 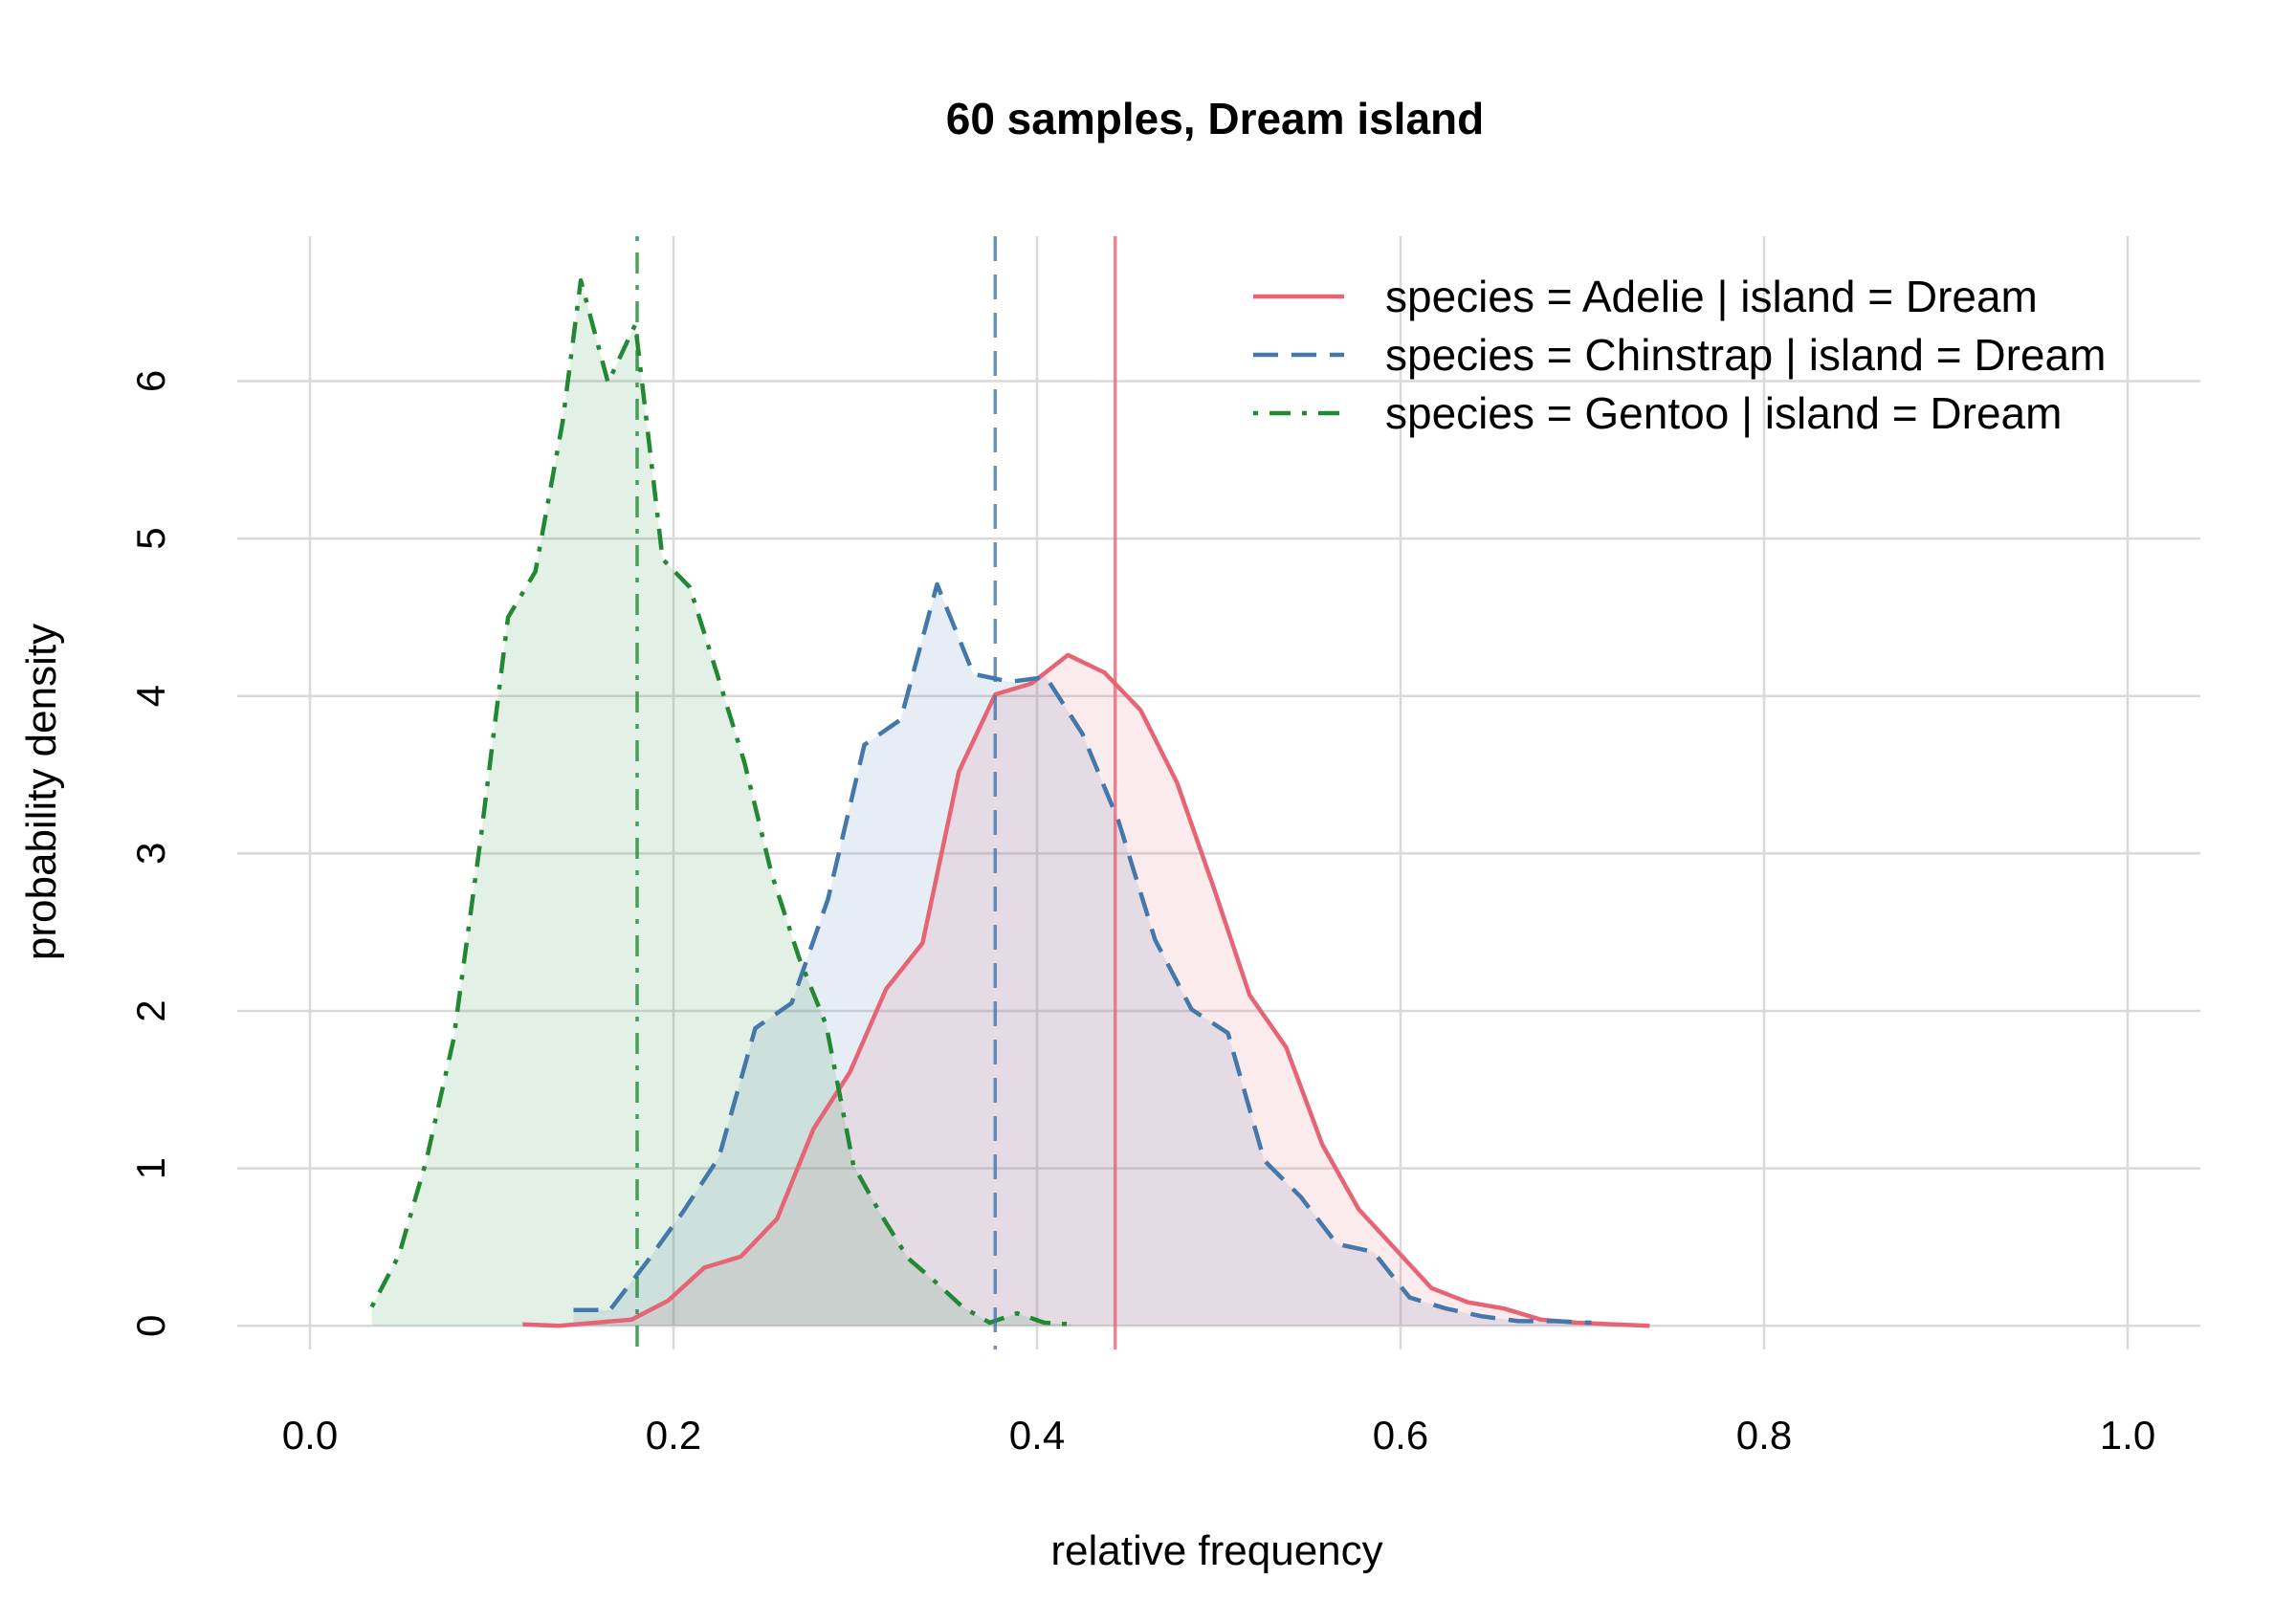 I want to click on x-tick-label-4: 0.8, so click(x=1764, y=1435).